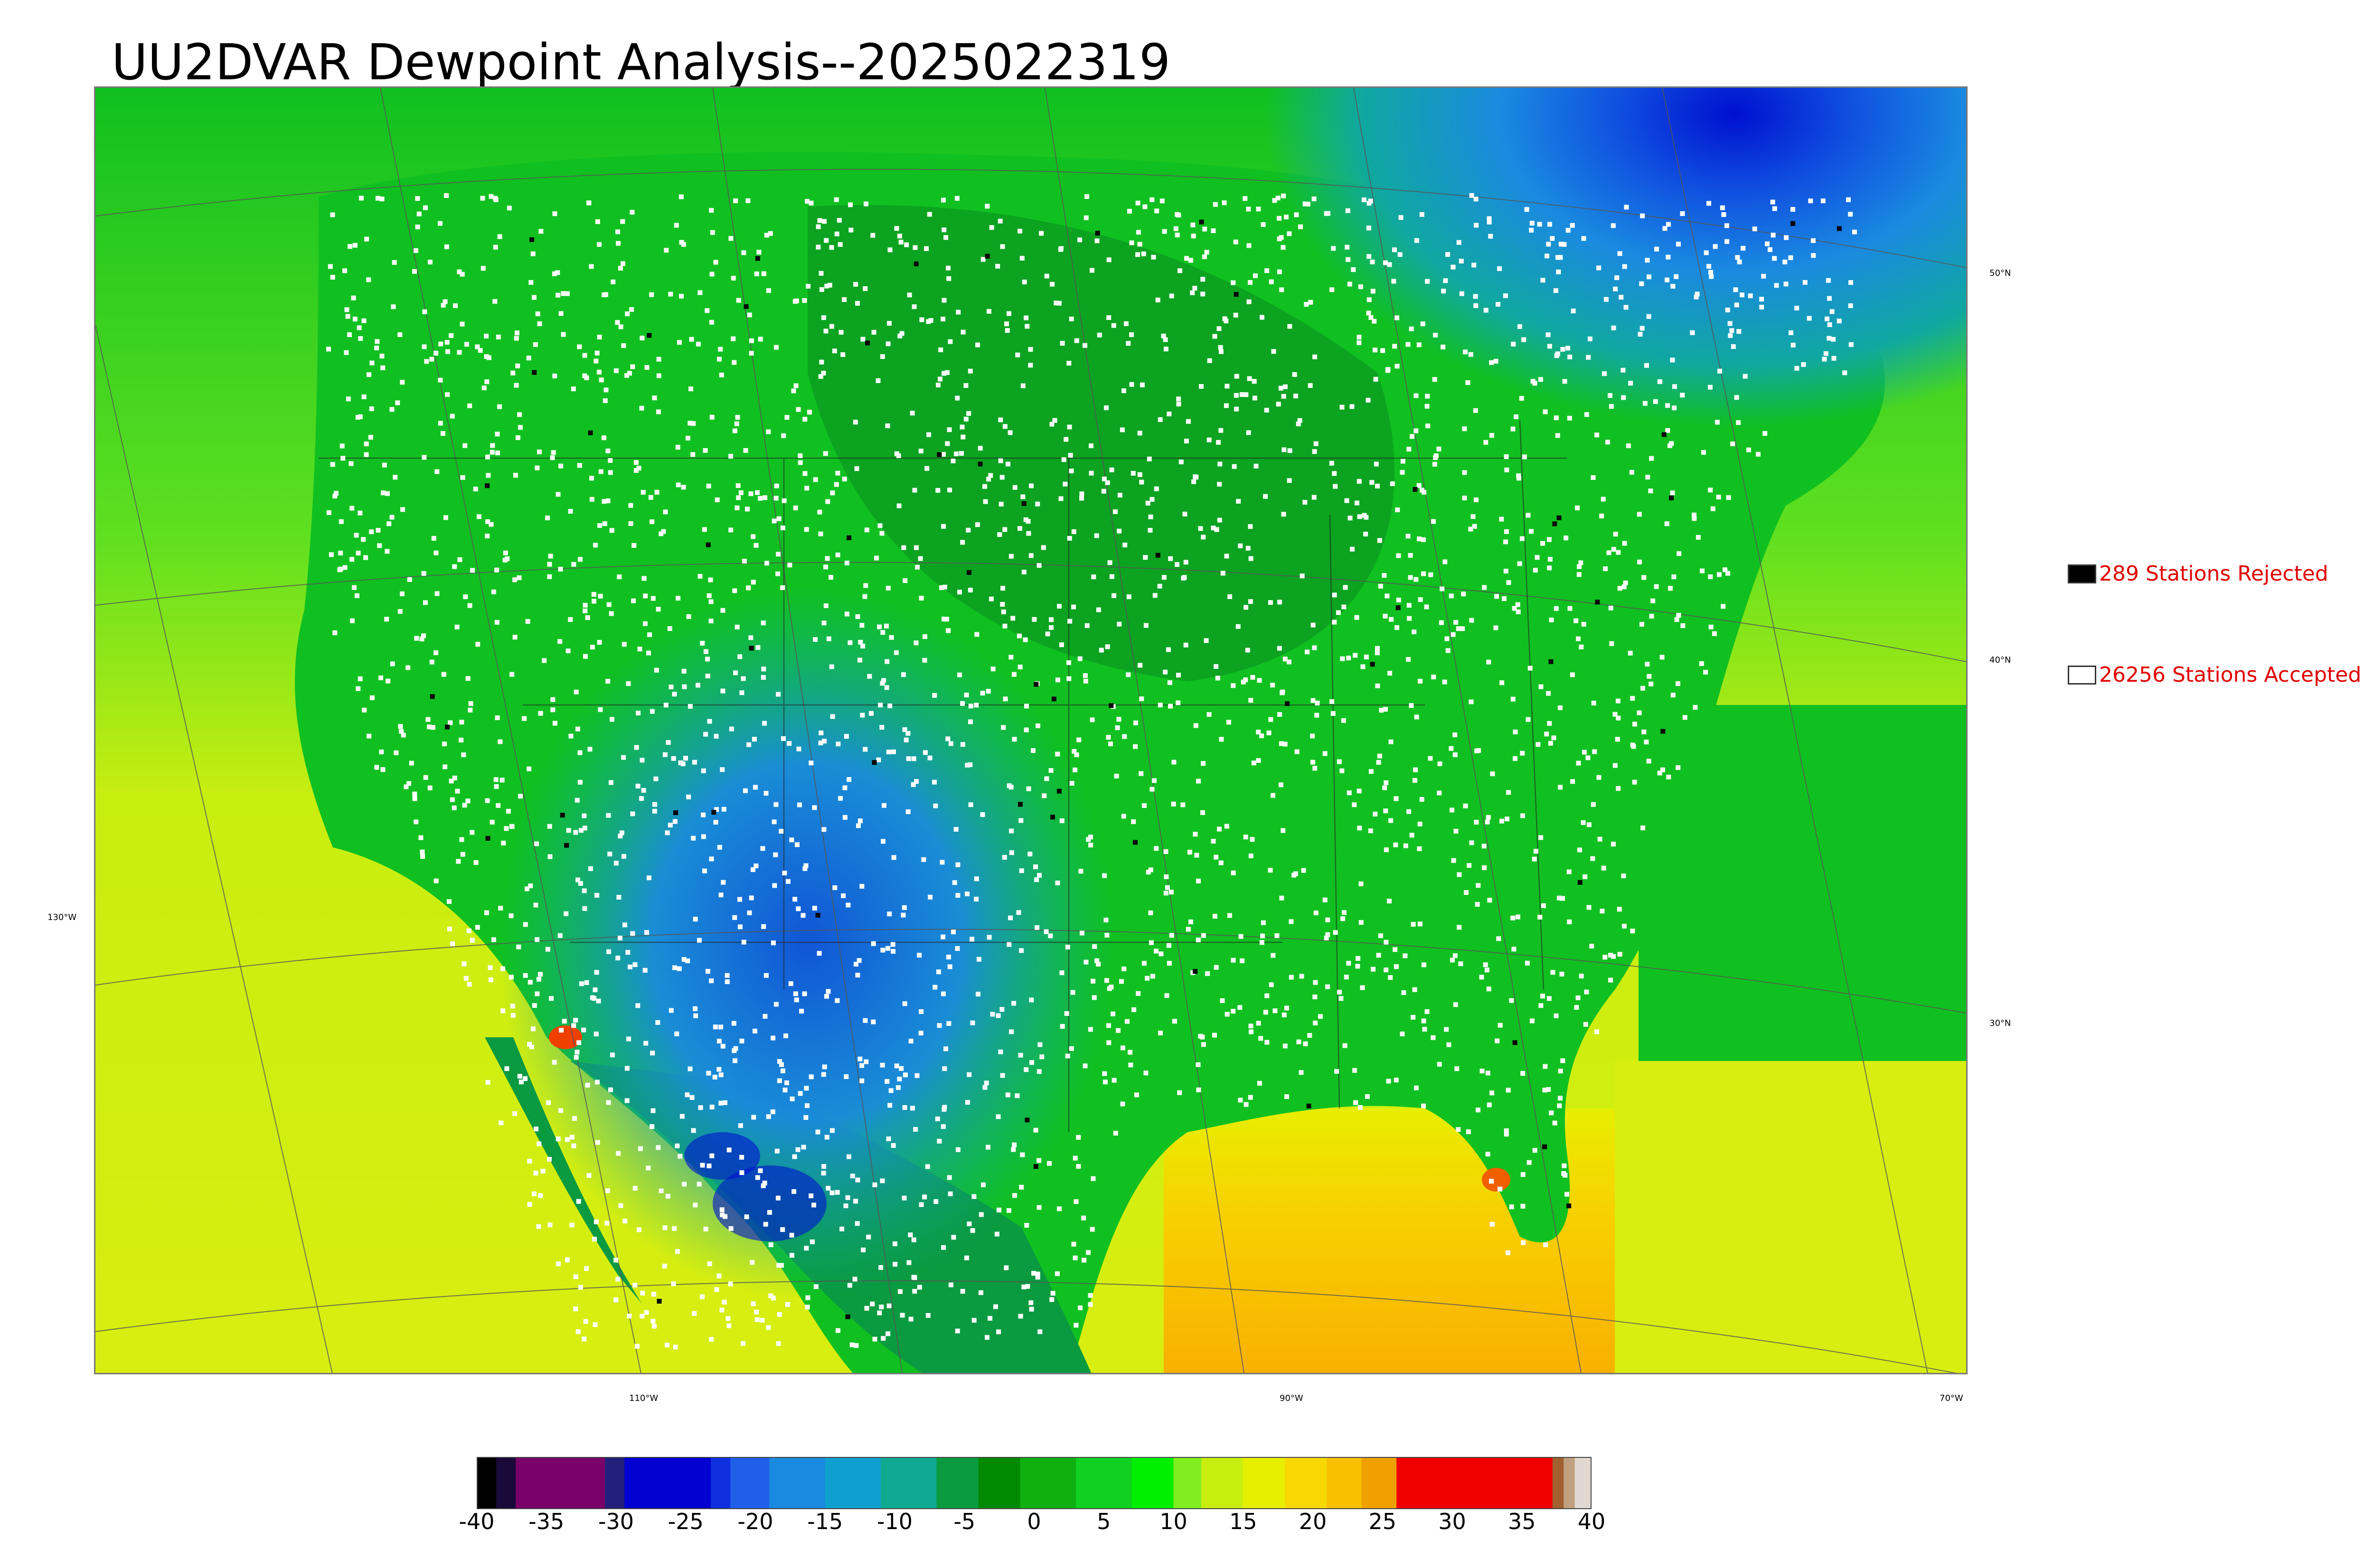  I want to click on legend-rejected: 289 Stations Rejected, so click(2198, 574).